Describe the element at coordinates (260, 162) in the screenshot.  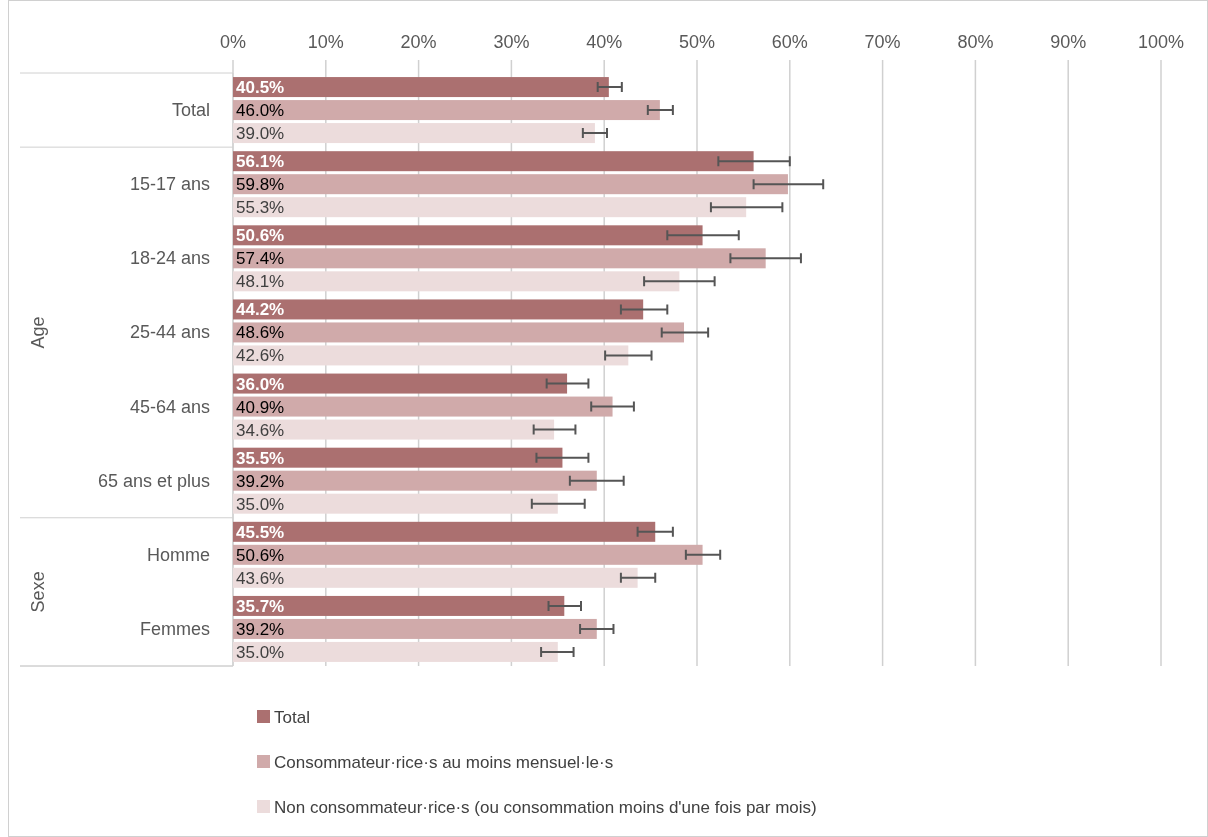
I see `data-label: 56.1%` at that location.